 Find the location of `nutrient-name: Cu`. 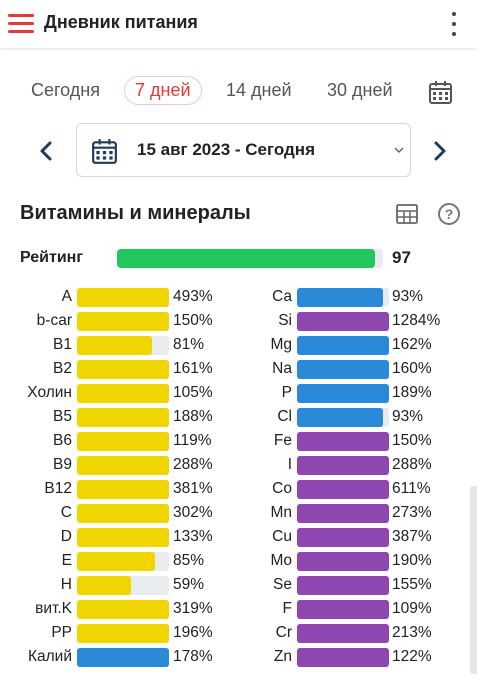

nutrient-name: Cu is located at coordinates (282, 536).